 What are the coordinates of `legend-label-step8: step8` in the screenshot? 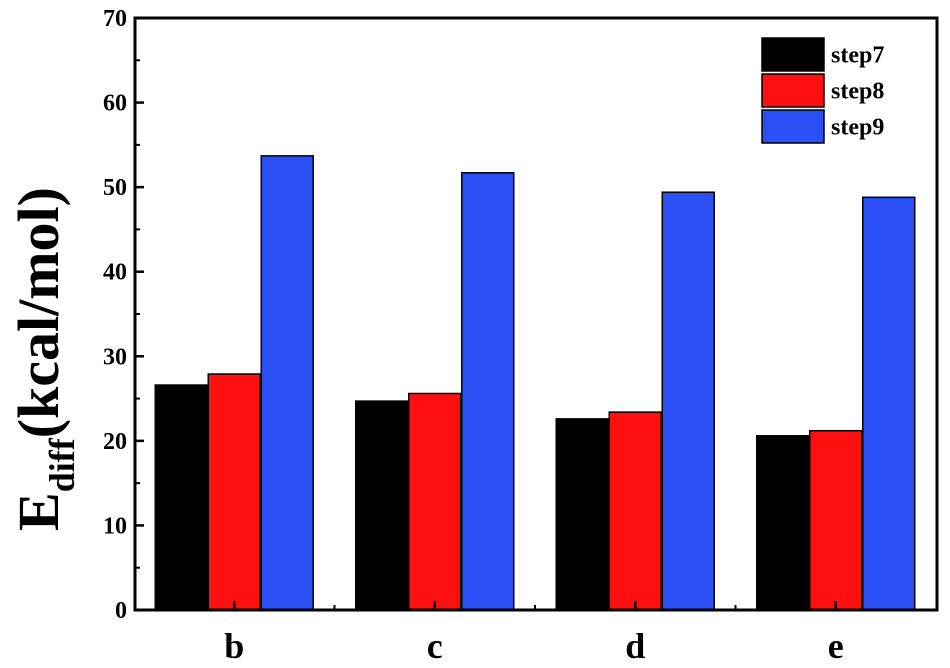 It's located at (857, 92).